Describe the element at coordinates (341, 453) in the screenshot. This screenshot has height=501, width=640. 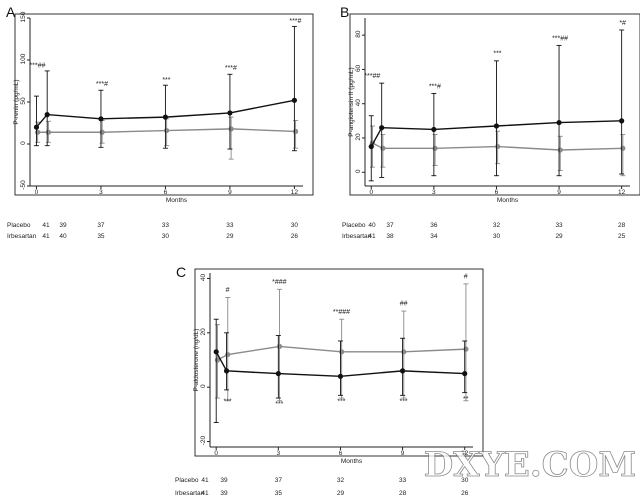
I see `x-tick-label: 6` at that location.